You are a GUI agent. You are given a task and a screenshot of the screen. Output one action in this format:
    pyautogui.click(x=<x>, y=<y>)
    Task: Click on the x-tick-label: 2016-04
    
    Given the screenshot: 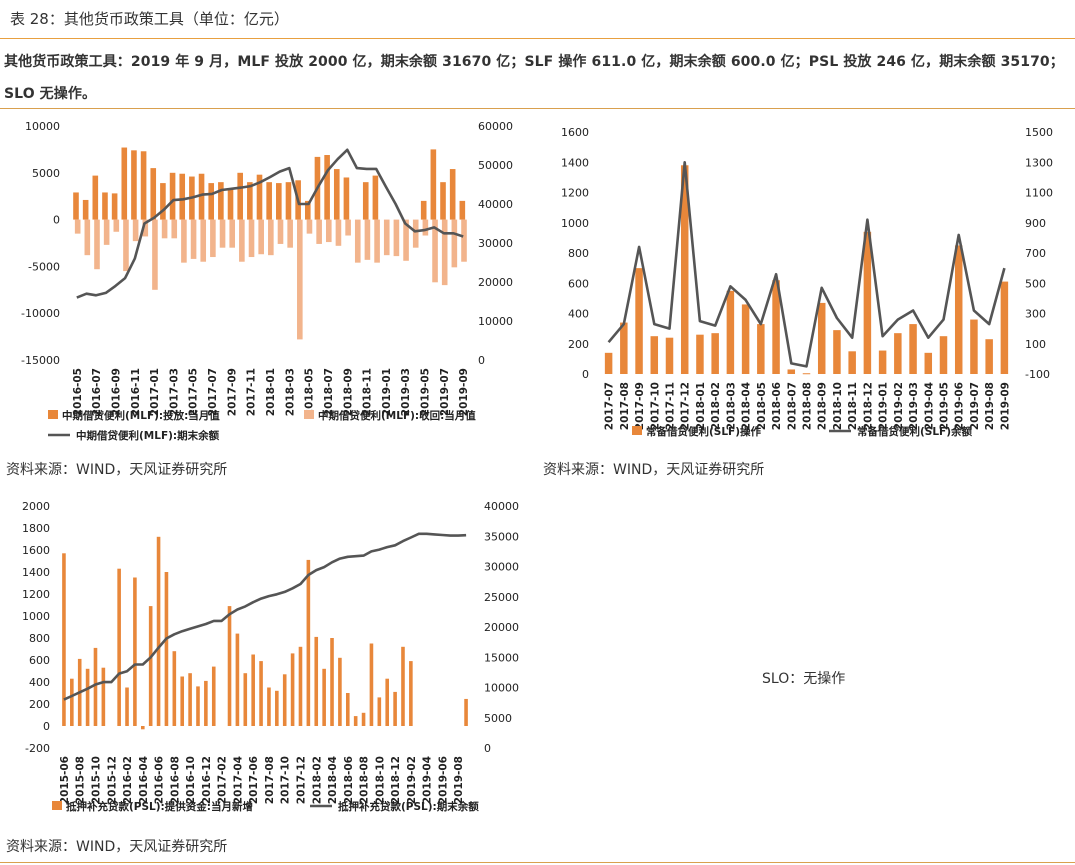 What is the action you would take?
    pyautogui.click(x=144, y=780)
    